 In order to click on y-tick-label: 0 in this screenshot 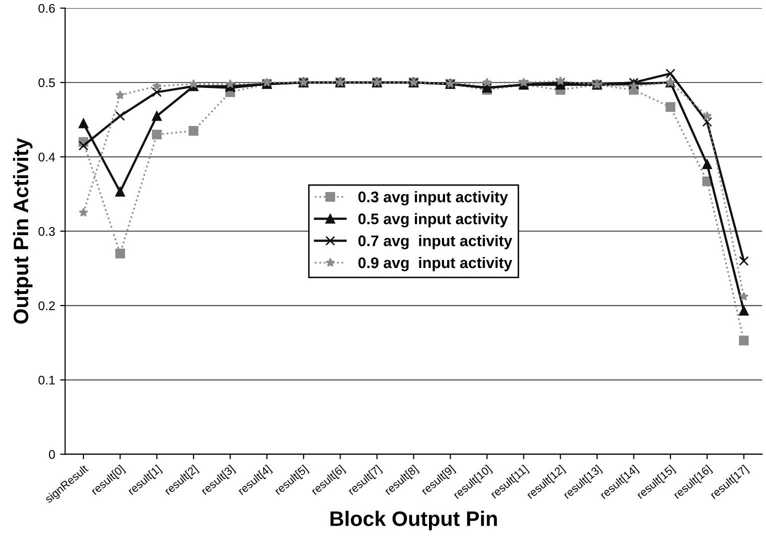, I will do `click(51, 454)`.